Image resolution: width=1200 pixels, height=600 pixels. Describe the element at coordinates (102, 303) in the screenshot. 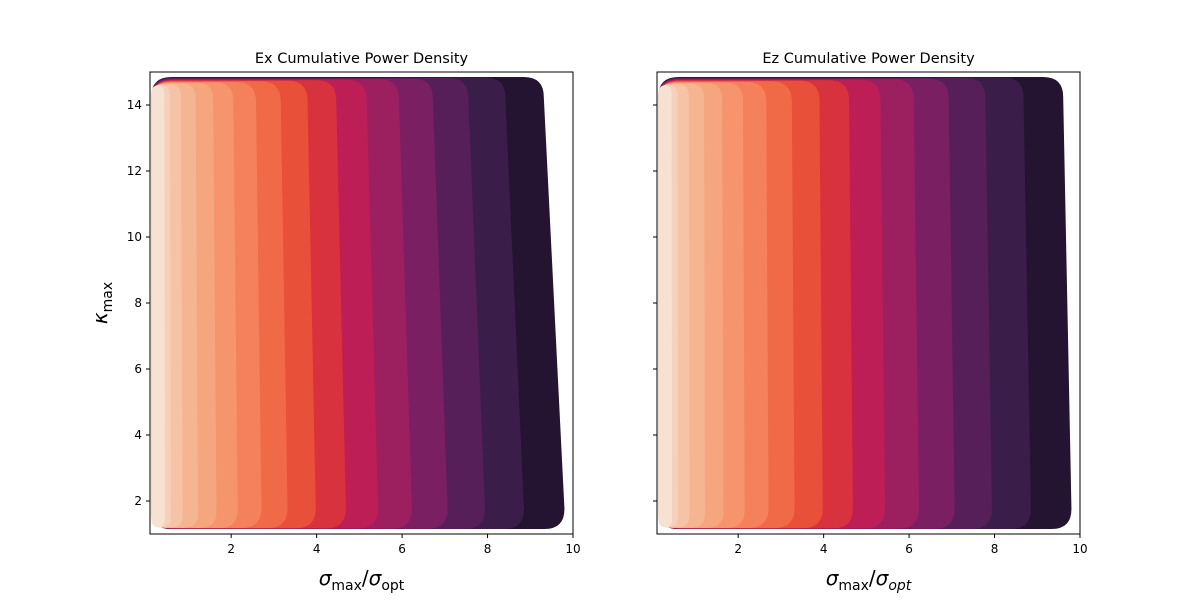

I see `y-axis-label: κmax` at that location.